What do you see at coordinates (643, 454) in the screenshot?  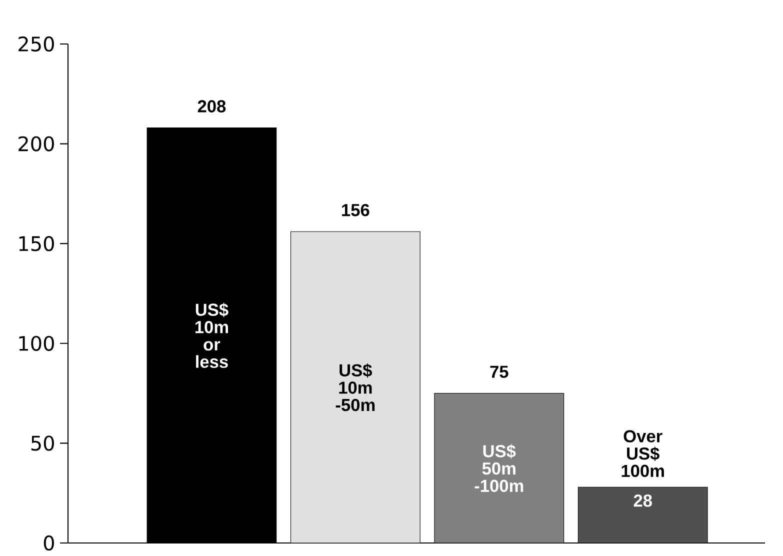 I see `x-tick-label: Over US$ 100m` at bounding box center [643, 454].